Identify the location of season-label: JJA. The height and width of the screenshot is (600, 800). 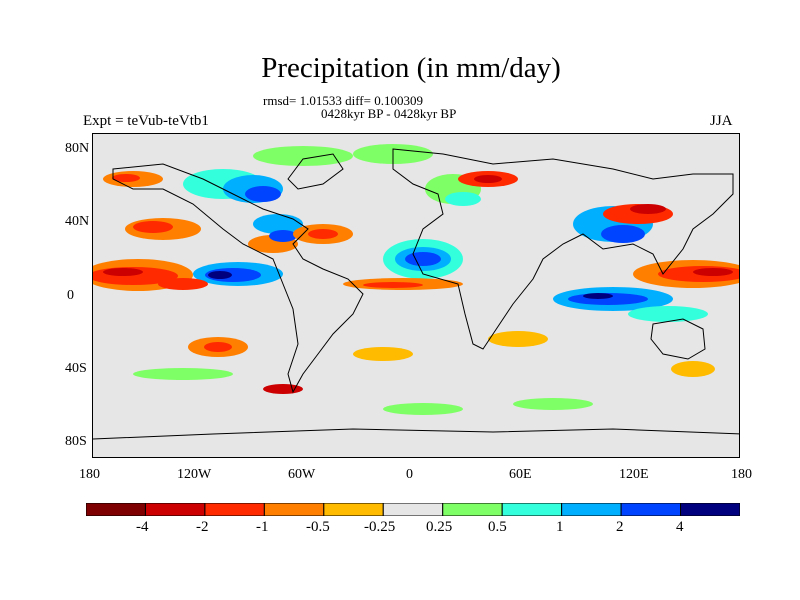
(721, 121).